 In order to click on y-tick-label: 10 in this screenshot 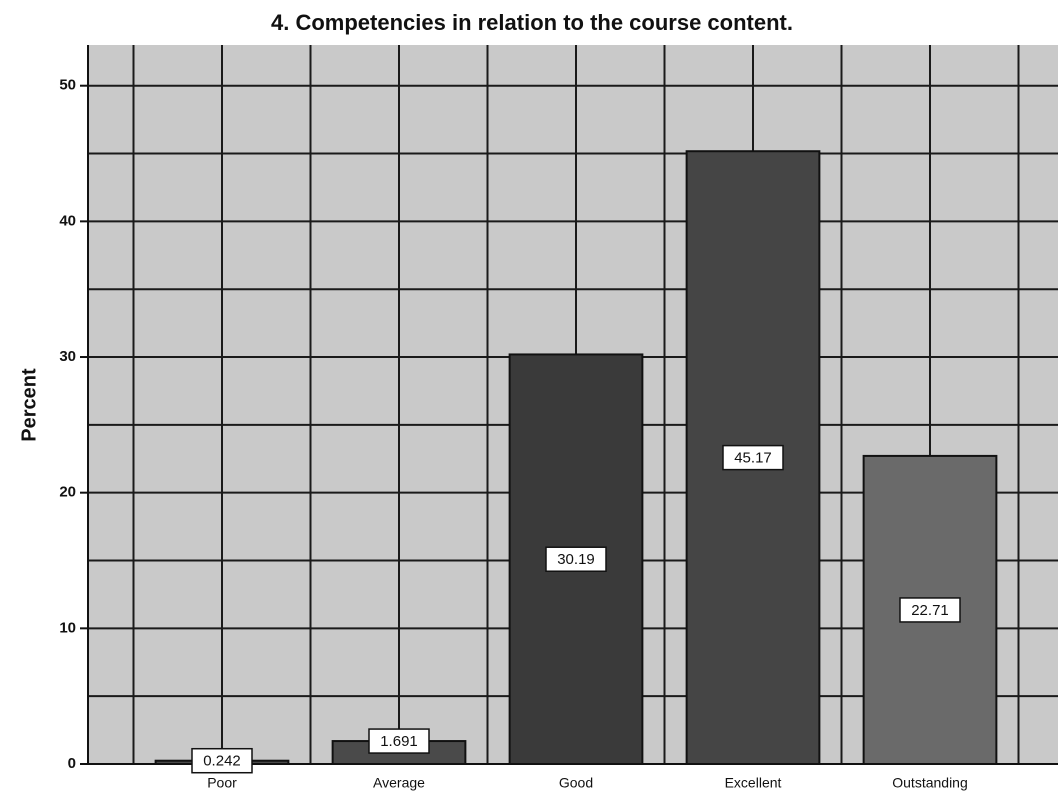, I will do `click(67, 627)`.